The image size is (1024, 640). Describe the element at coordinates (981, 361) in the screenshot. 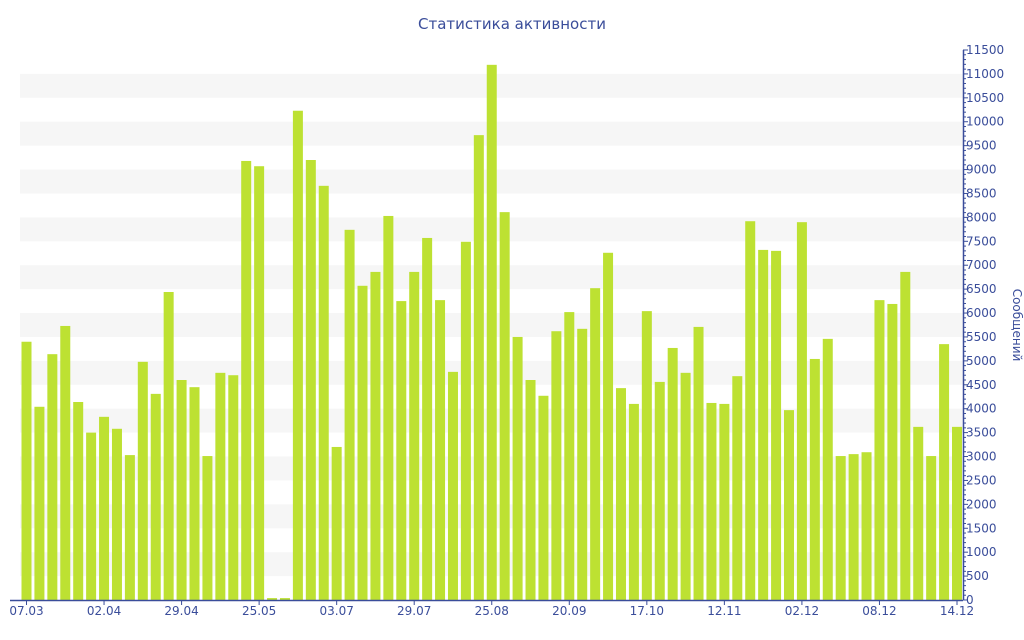

I see `y-tick-label: 5000` at that location.